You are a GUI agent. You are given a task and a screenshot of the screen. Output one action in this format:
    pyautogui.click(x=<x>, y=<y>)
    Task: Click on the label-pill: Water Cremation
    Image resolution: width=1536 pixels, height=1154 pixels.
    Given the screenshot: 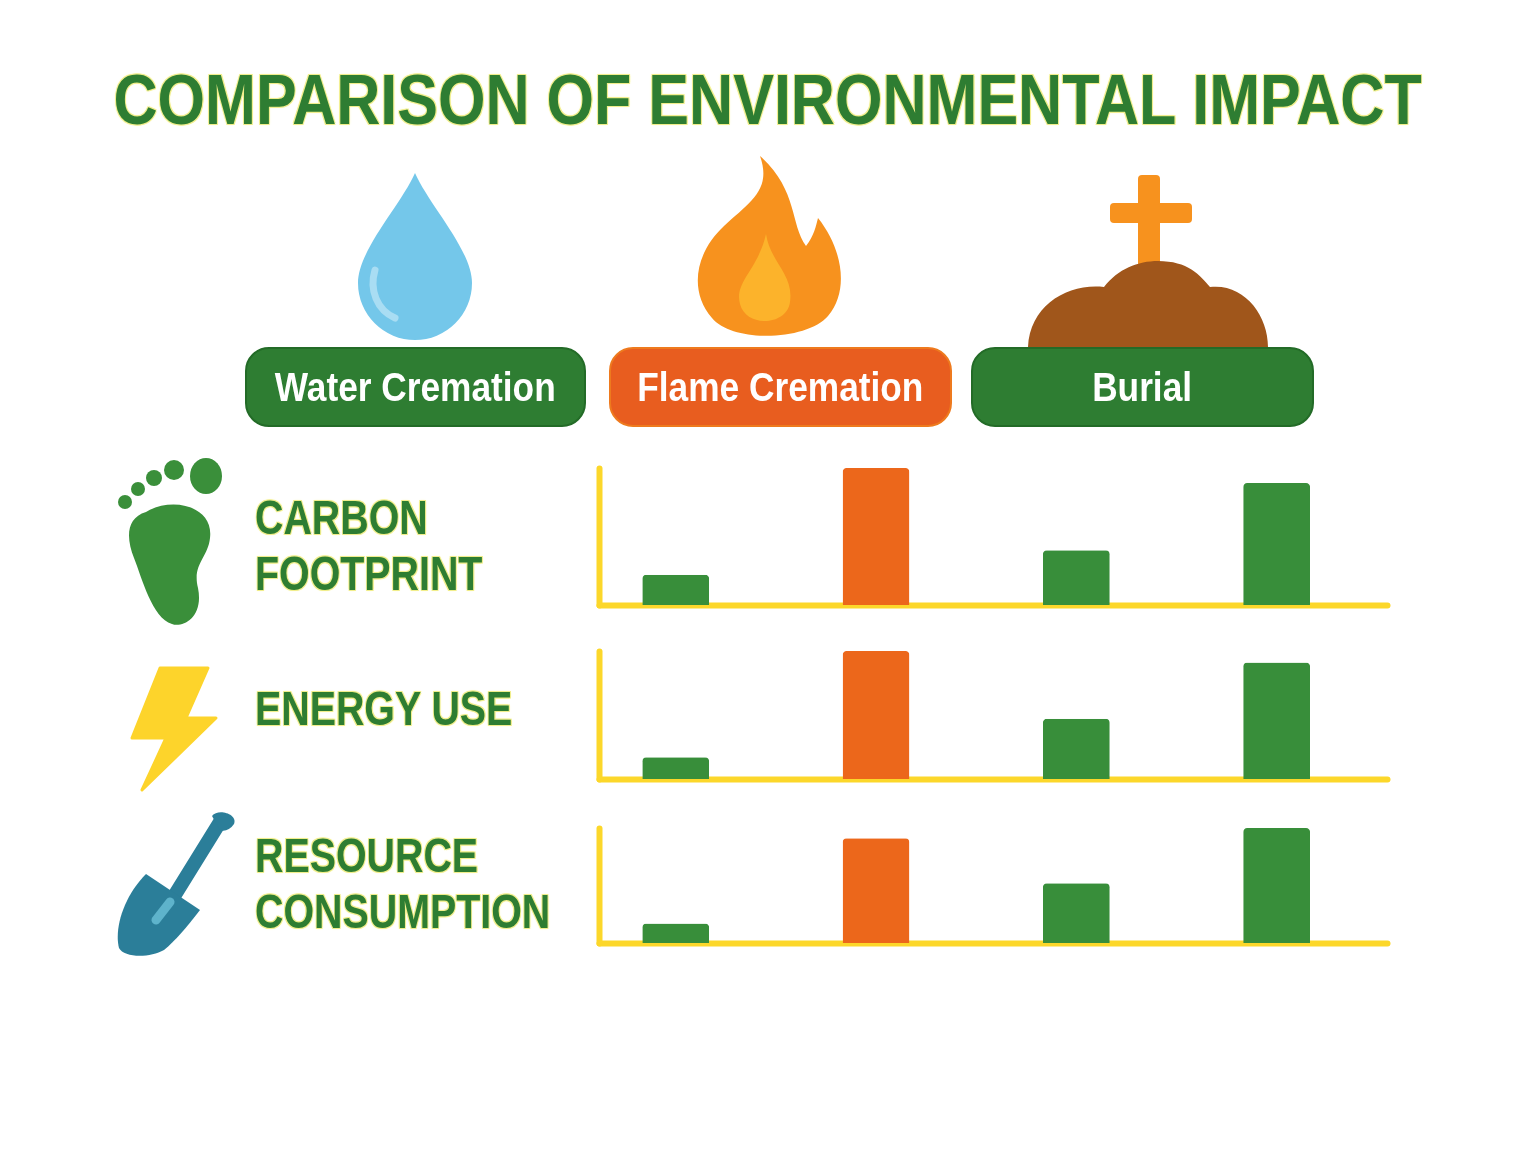 What is the action you would take?
    pyautogui.click(x=415, y=387)
    